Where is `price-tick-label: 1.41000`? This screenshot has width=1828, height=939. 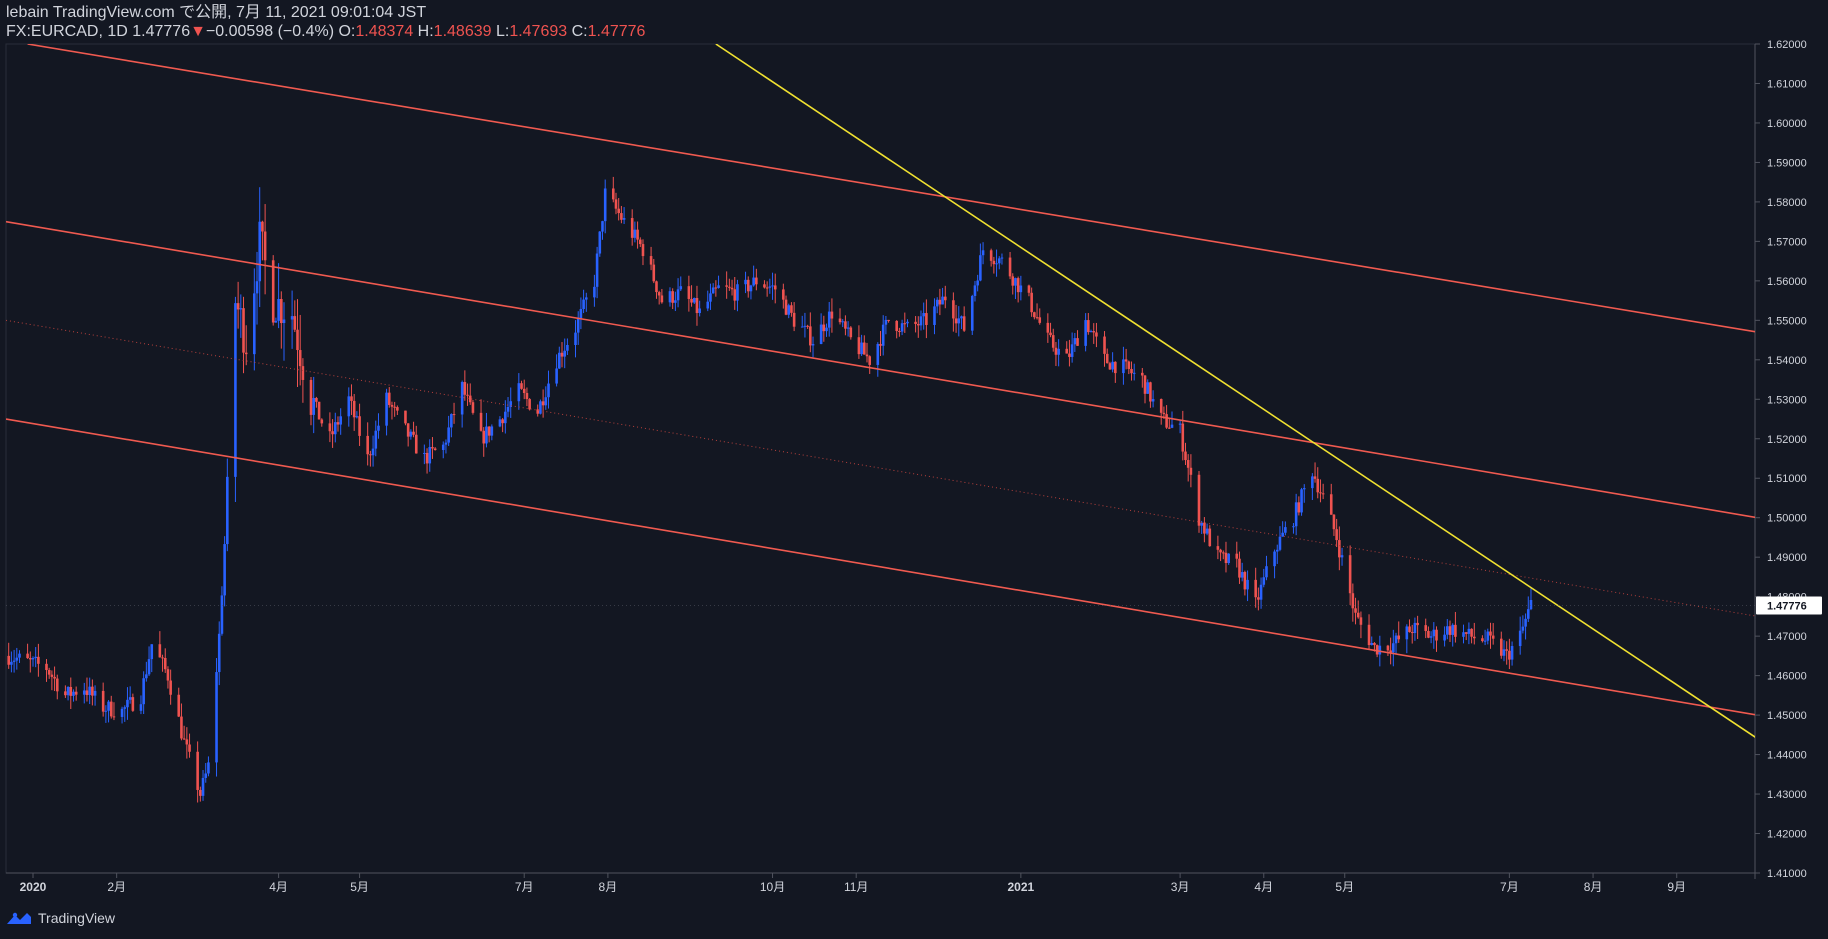
price-tick-label: 1.41000 is located at coordinates (1787, 874).